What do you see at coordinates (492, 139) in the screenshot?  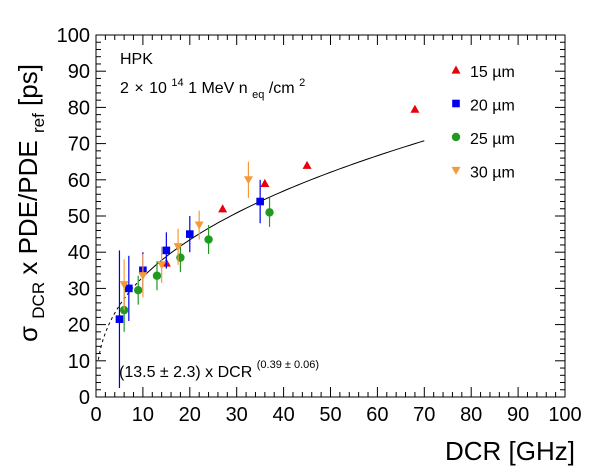 I see `legend-label: 25 µm` at bounding box center [492, 139].